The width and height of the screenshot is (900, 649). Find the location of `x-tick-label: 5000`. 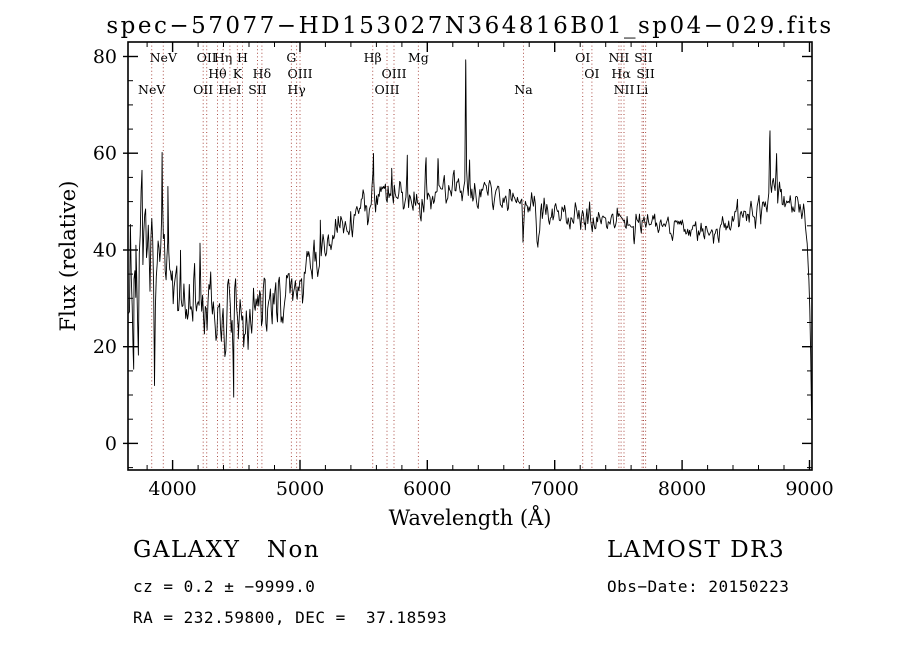

x-tick-label: 5000 is located at coordinates (300, 489).